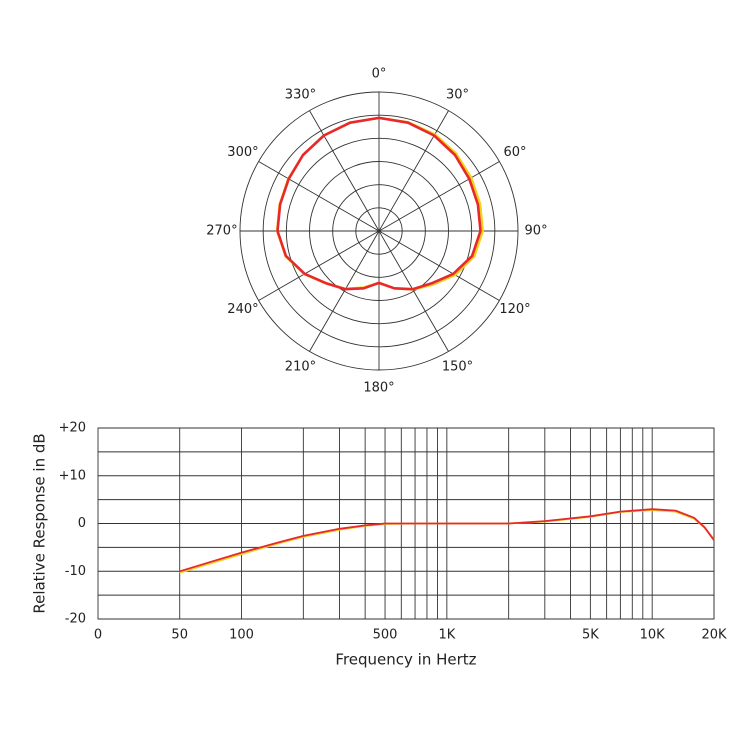 The height and width of the screenshot is (750, 750). Describe the element at coordinates (590, 635) in the screenshot. I see `x-tick-label: 5K` at that location.